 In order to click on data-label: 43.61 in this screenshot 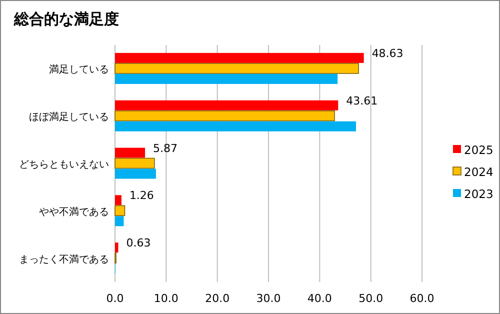, I will do `click(362, 101)`.